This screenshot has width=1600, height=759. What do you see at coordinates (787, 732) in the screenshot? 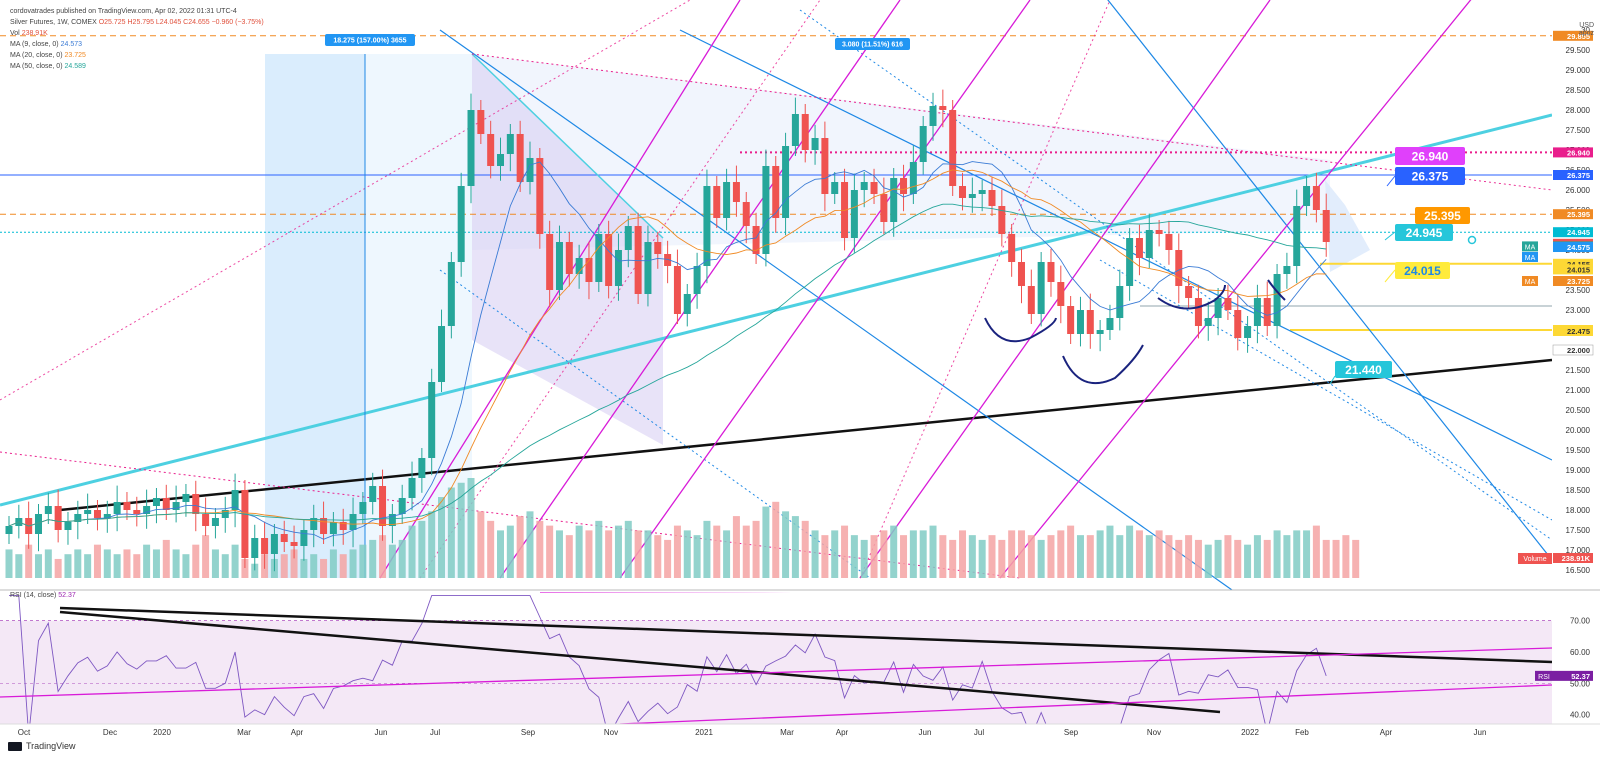
I see `time-label: Mar` at bounding box center [787, 732].